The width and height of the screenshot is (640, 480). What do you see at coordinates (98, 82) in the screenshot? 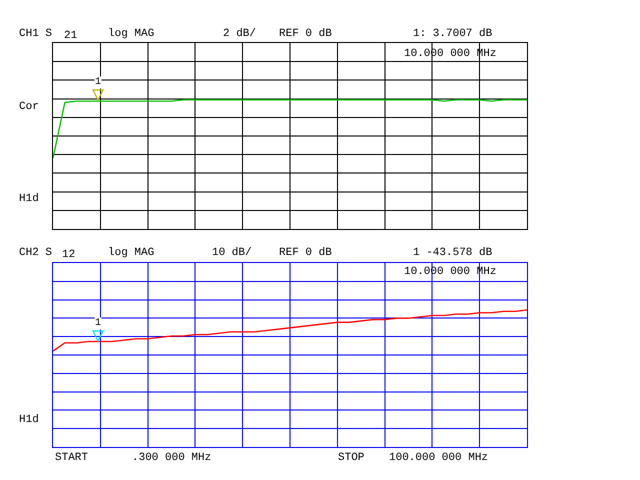
I see `text: 1` at bounding box center [98, 82].